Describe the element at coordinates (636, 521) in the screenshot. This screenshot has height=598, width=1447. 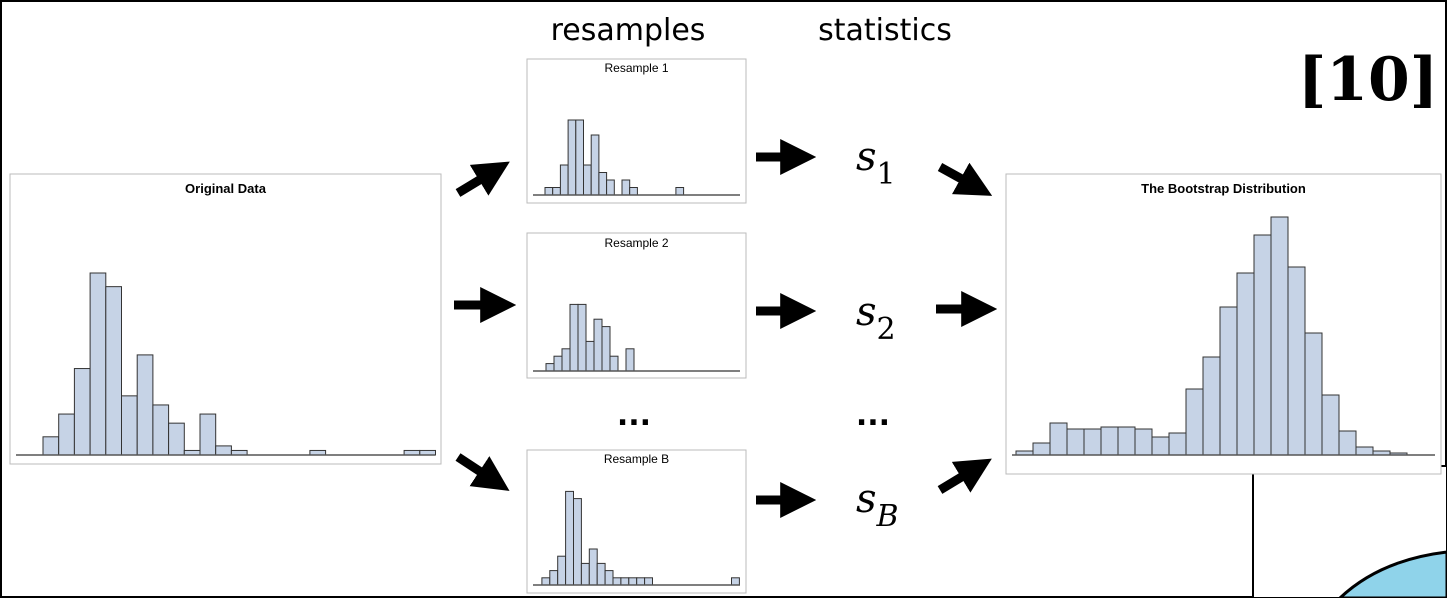
I see `histogram-panel: Resample B` at that location.